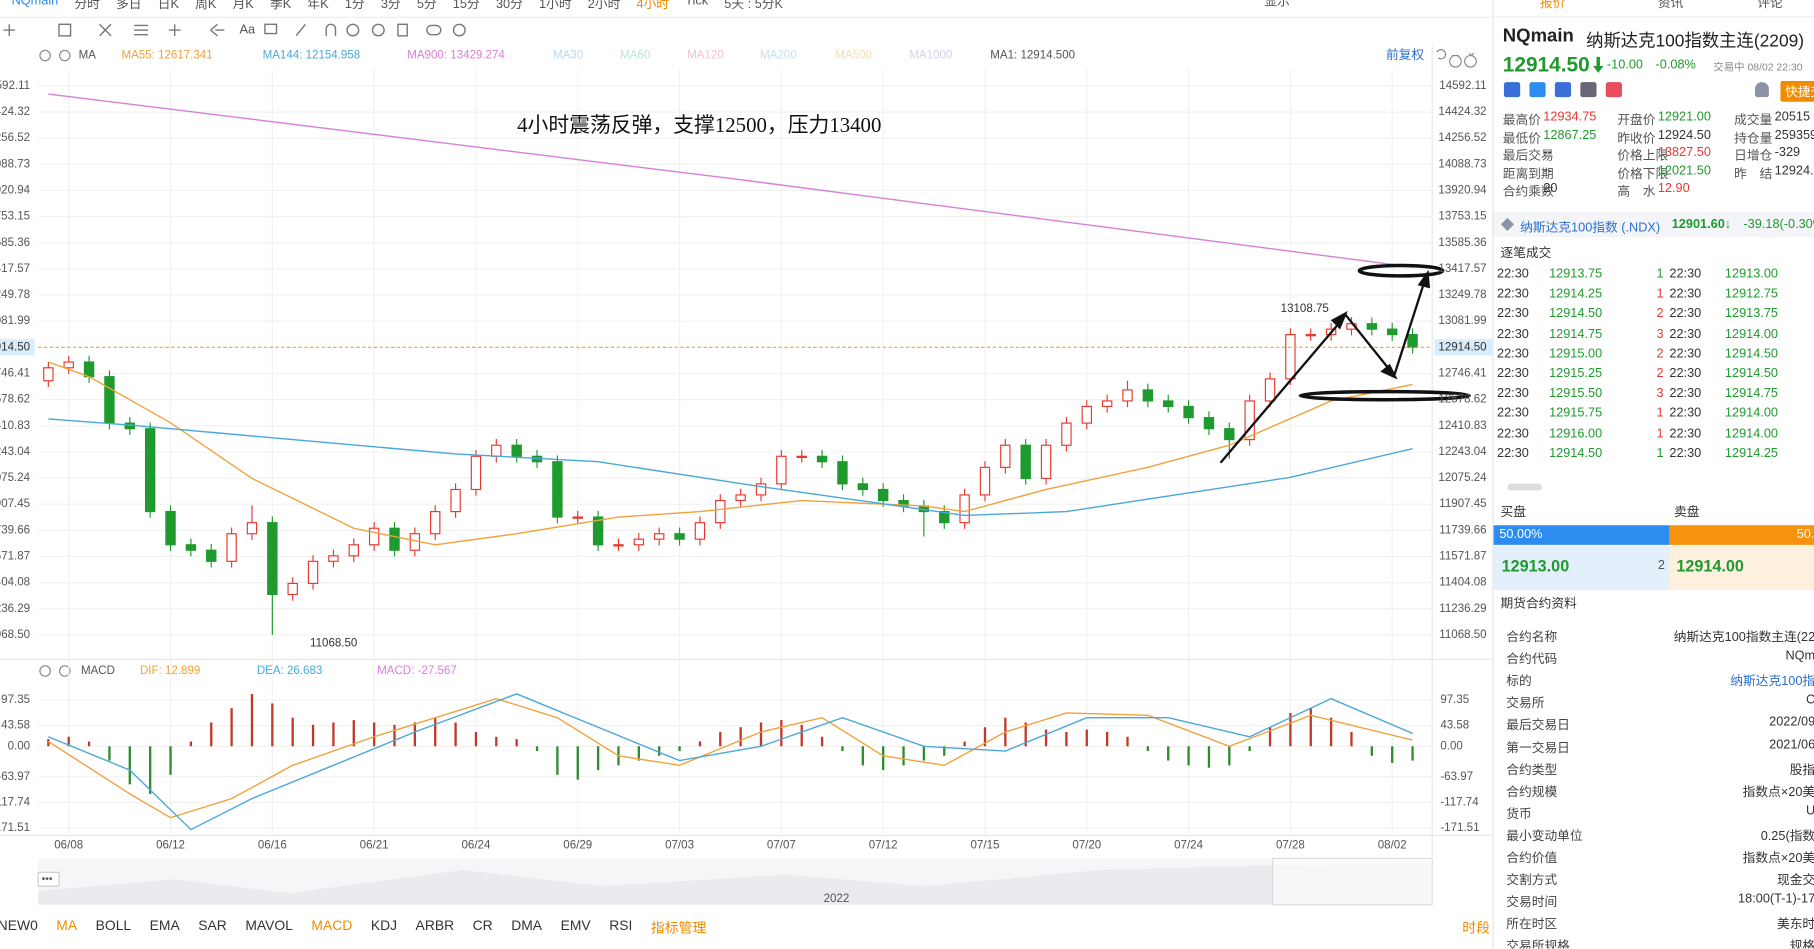 Image resolution: width=1814 pixels, height=949 pixels. I want to click on period-button: 多日, so click(129, 6).